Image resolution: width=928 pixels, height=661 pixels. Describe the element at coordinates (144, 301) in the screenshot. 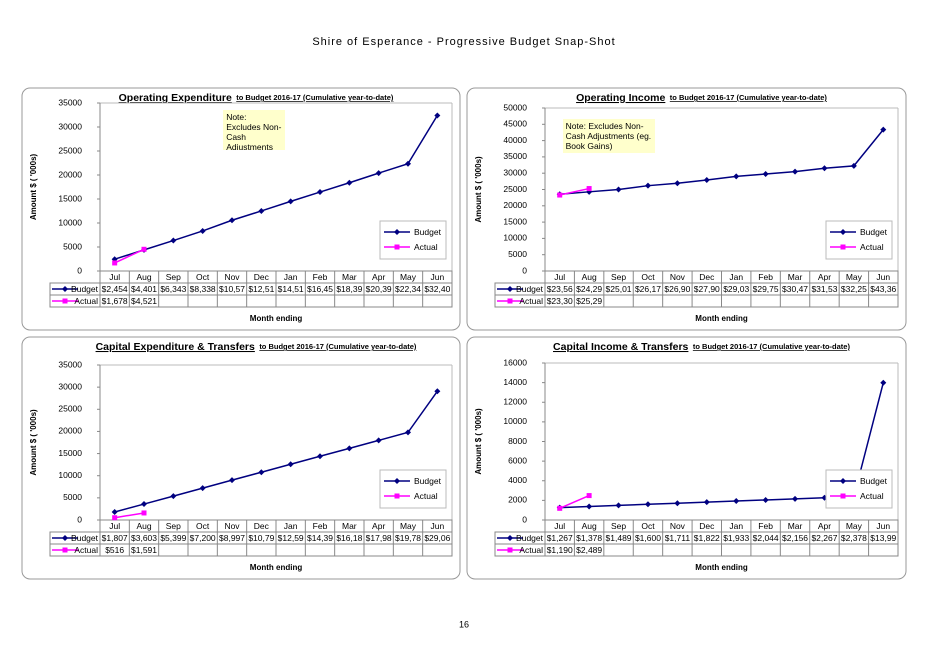

I see `table-value: $4,521` at that location.